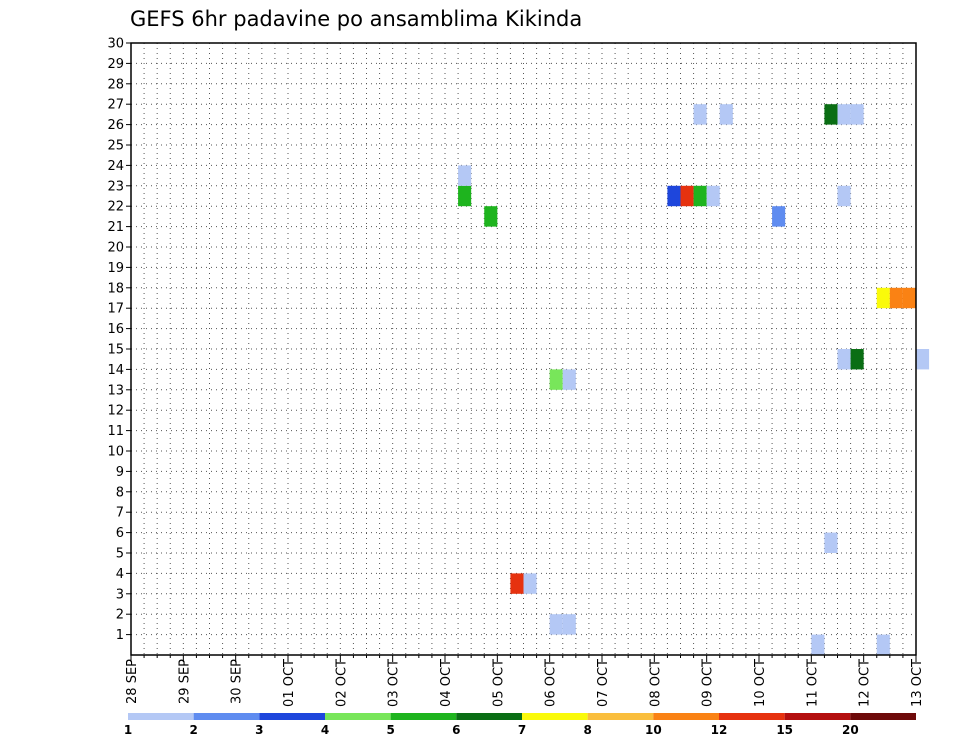 The image size is (960, 742). What do you see at coordinates (551, 683) in the screenshot?
I see `x-tick-label: 06 OCT` at bounding box center [551, 683].